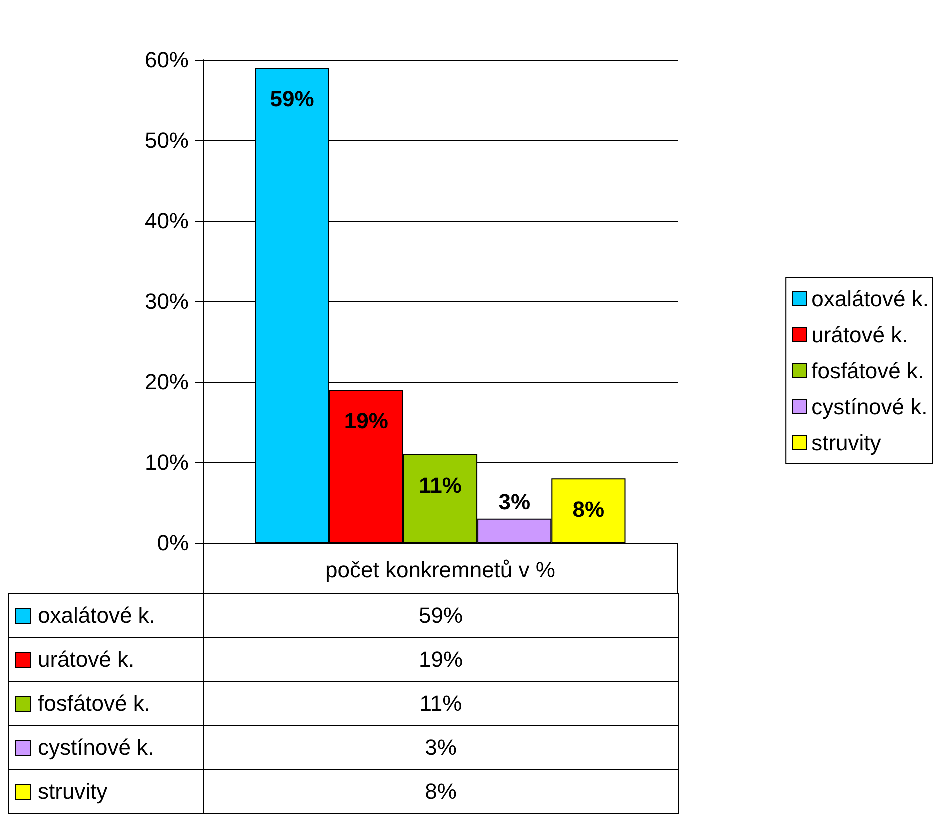 The height and width of the screenshot is (818, 934). Describe the element at coordinates (166, 462) in the screenshot. I see `y-tick-label: 10%` at that location.